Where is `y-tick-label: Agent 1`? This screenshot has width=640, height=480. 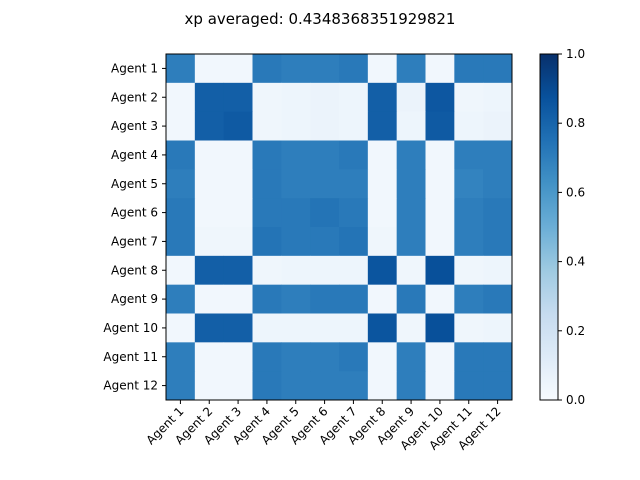 y-tick-label: Agent 1 is located at coordinates (134, 68).